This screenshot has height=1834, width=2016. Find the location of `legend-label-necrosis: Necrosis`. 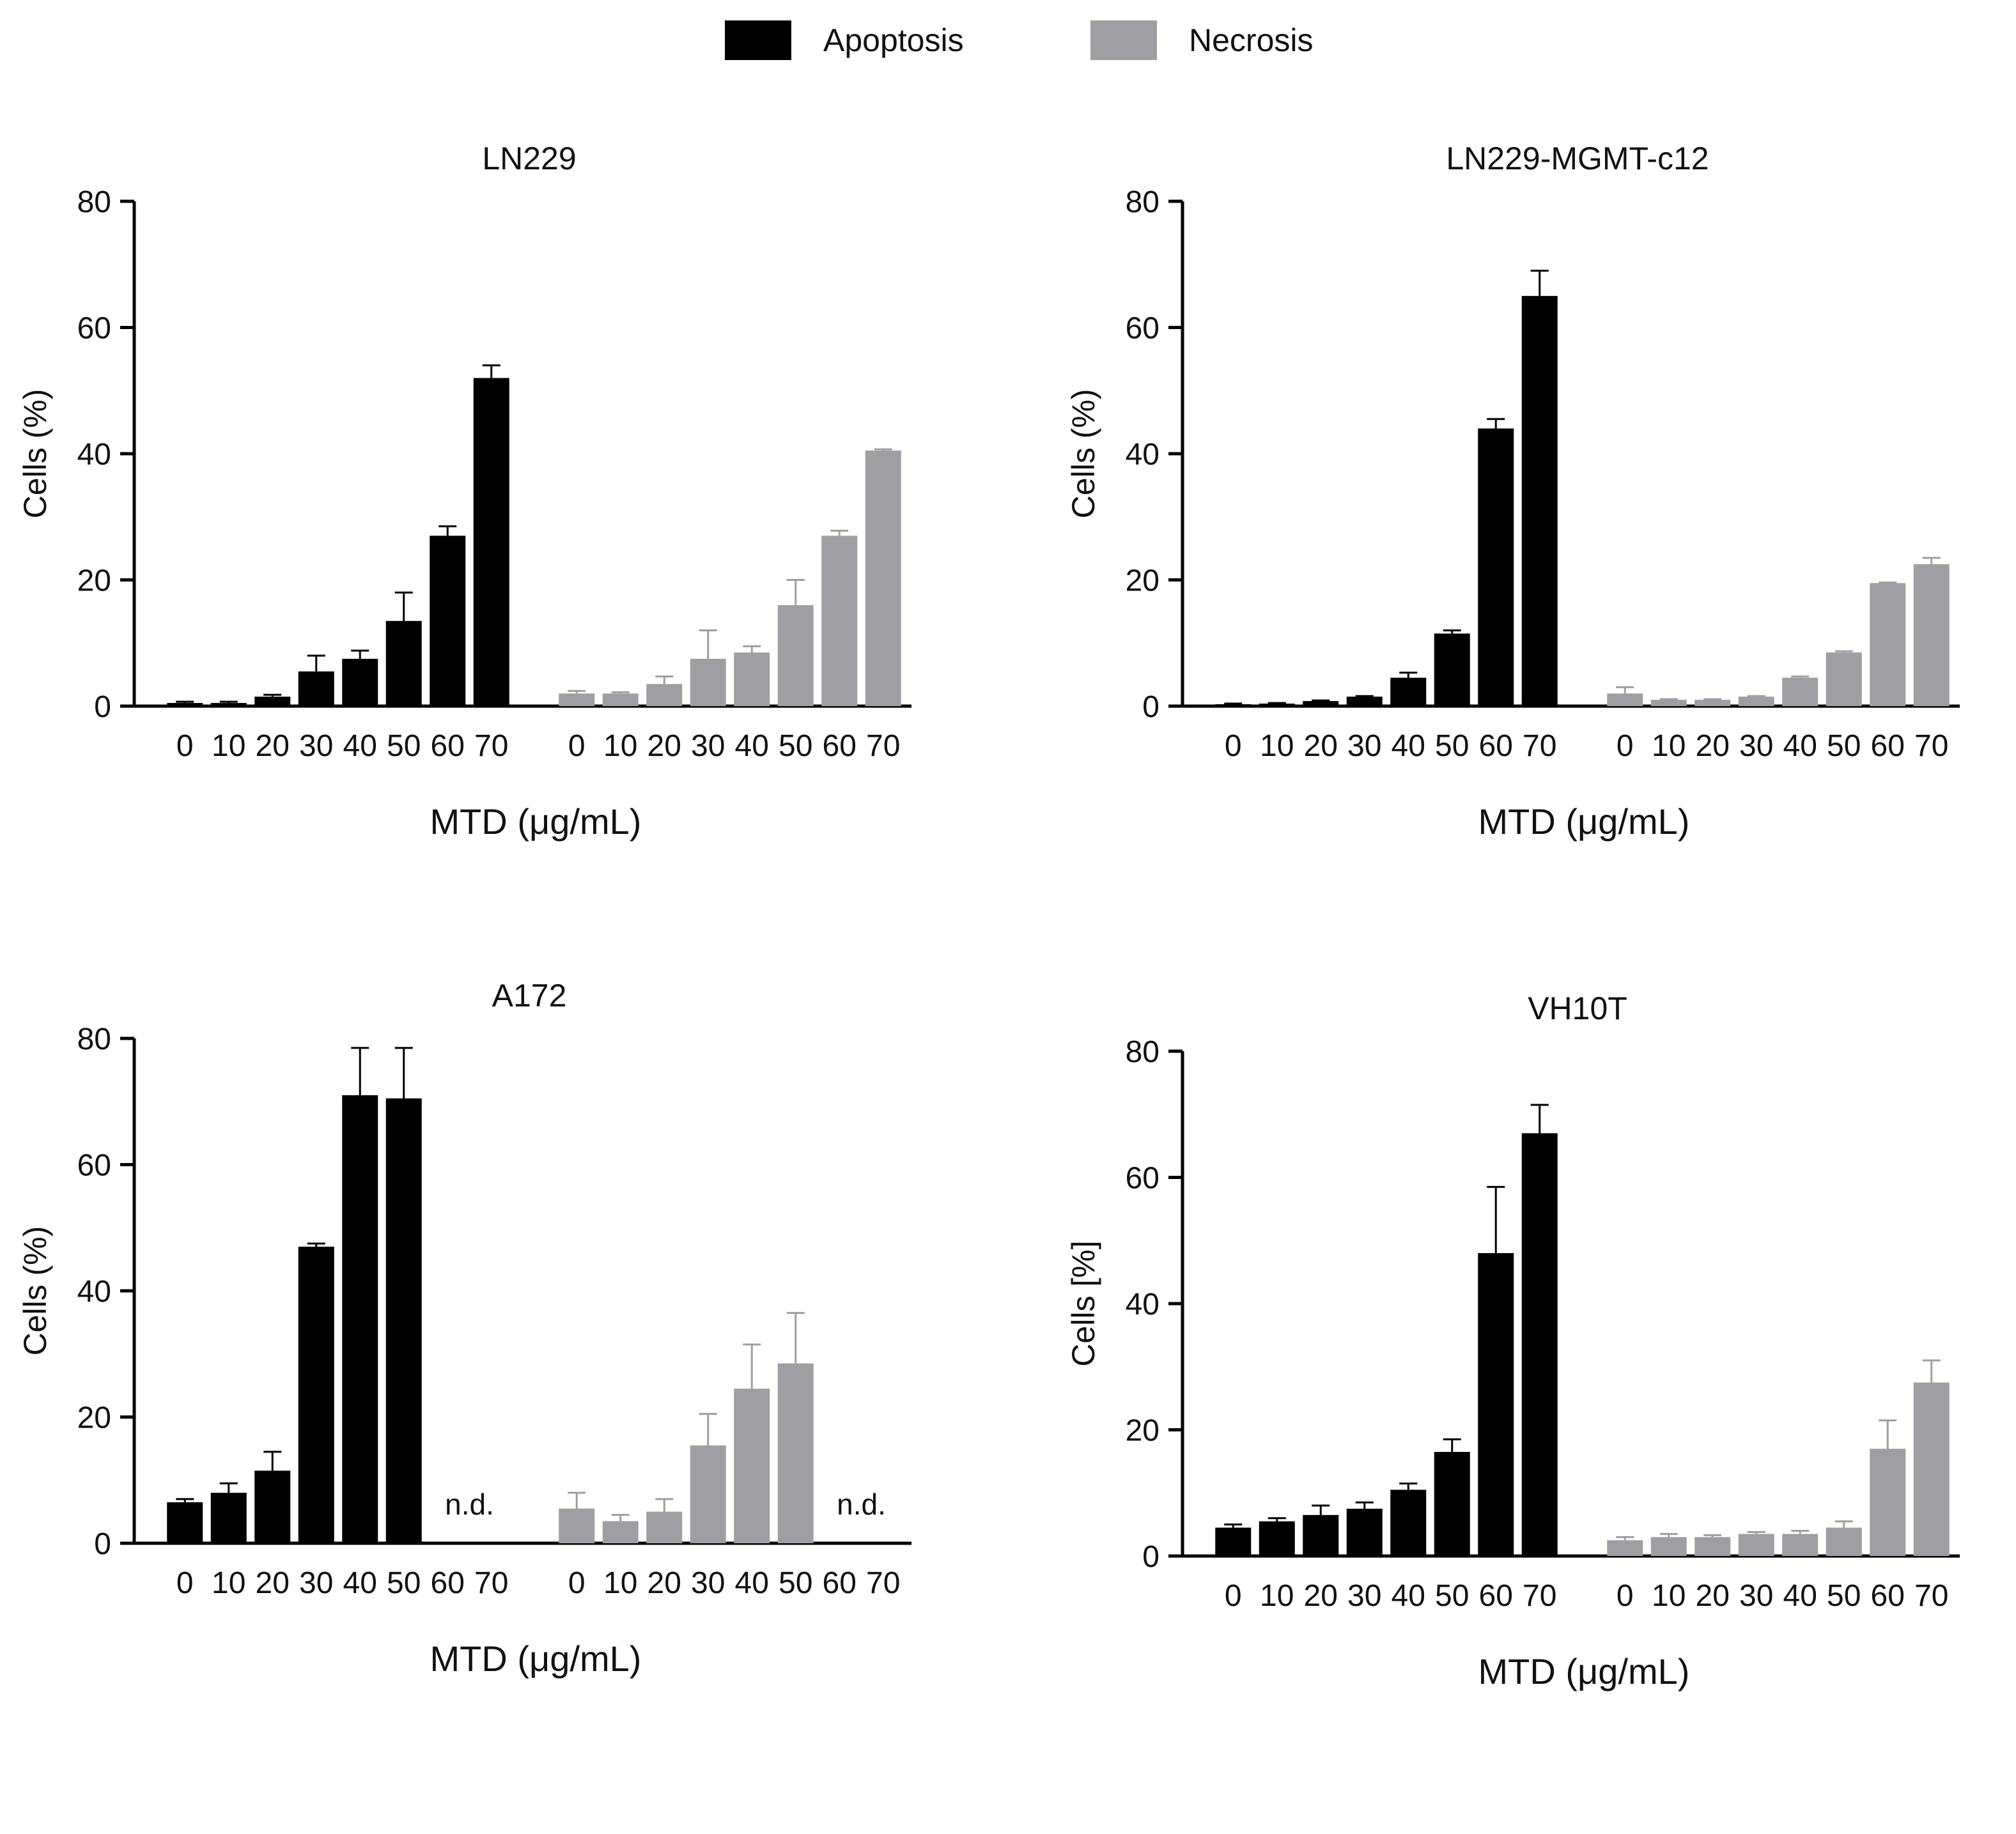

legend-label-necrosis: Necrosis is located at coordinates (1251, 40).